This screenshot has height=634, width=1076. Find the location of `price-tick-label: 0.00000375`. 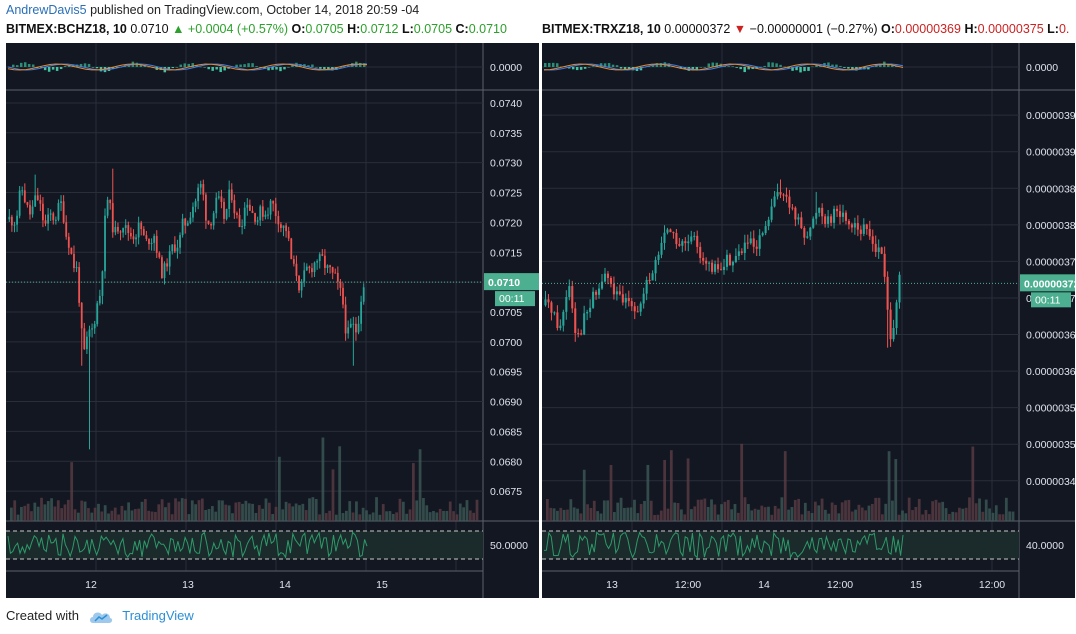

price-tick-label: 0.00000375 is located at coordinates (1050, 262).